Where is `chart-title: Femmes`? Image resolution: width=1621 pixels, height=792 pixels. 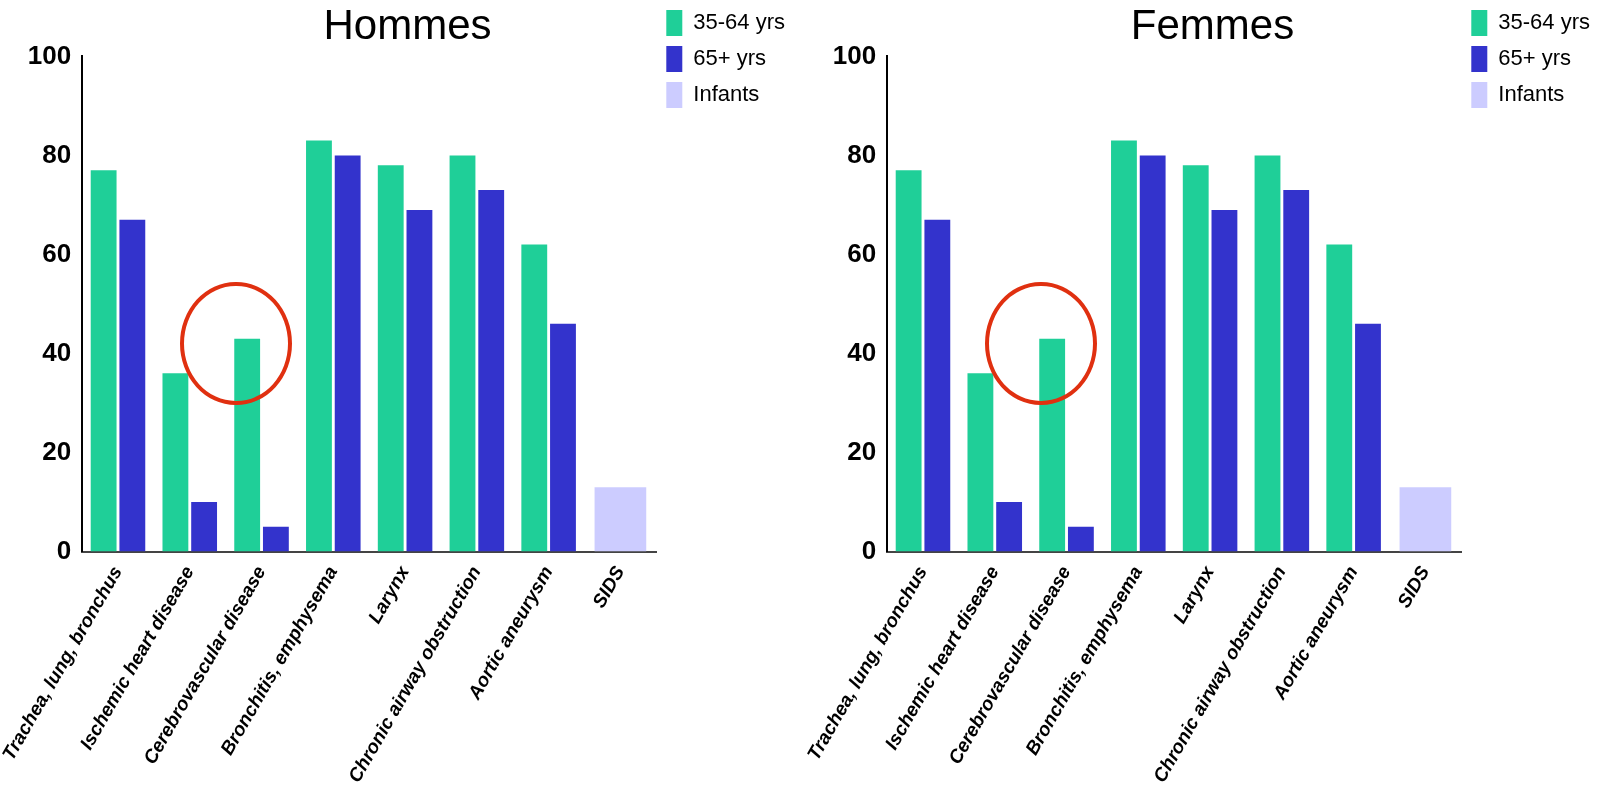
chart-title: Femmes is located at coordinates (1212, 24).